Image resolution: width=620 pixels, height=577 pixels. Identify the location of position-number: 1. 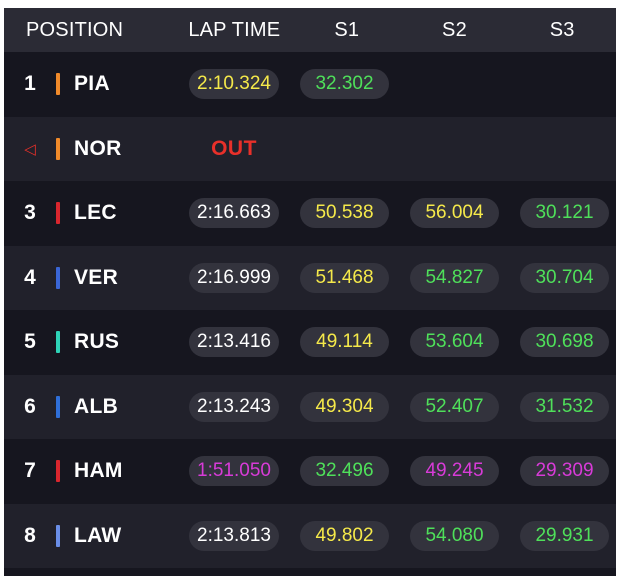
(30, 84).